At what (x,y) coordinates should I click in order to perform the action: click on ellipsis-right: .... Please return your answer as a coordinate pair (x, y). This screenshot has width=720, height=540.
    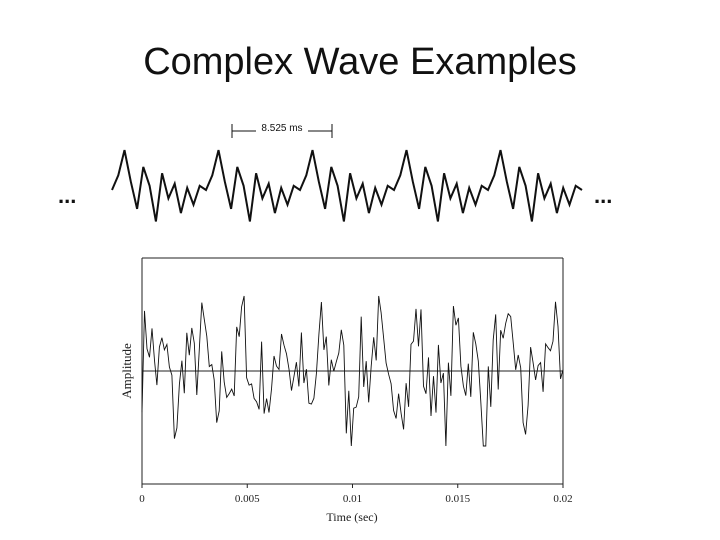
    Looking at the image, I should click on (603, 195).